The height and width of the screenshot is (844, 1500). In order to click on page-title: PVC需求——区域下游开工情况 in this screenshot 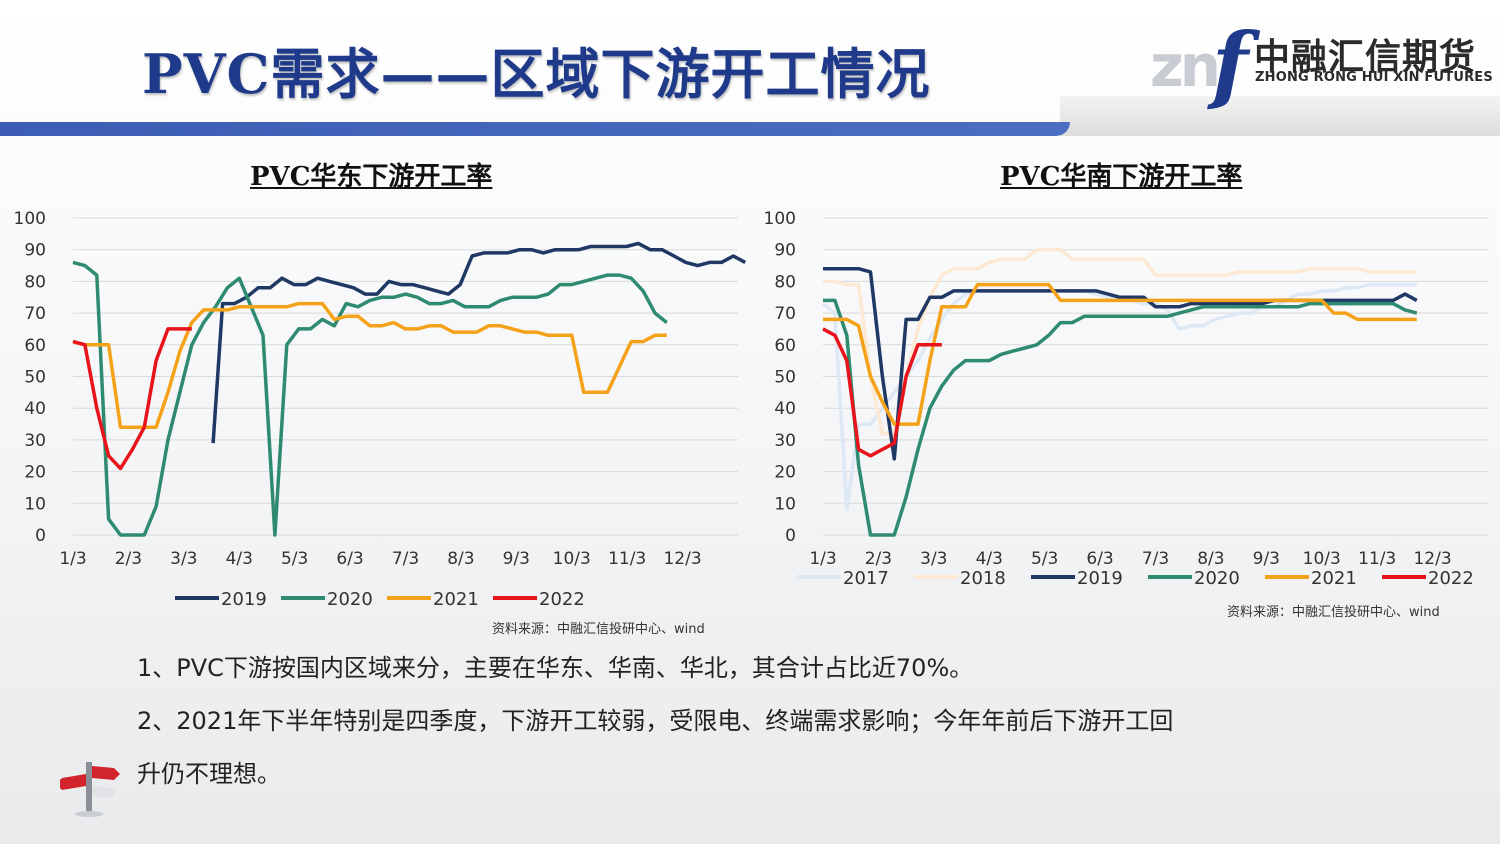, I will do `click(536, 74)`.